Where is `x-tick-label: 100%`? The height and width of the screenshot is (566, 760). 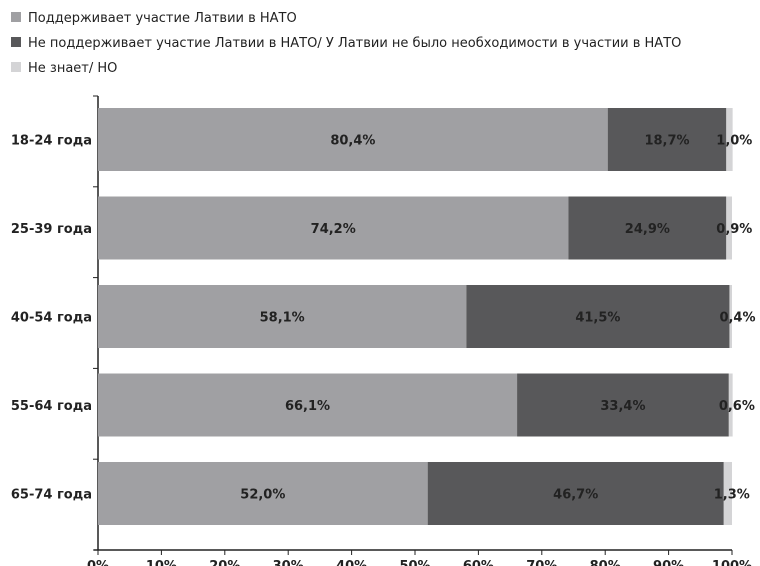 x-tick-label: 100% is located at coordinates (732, 562).